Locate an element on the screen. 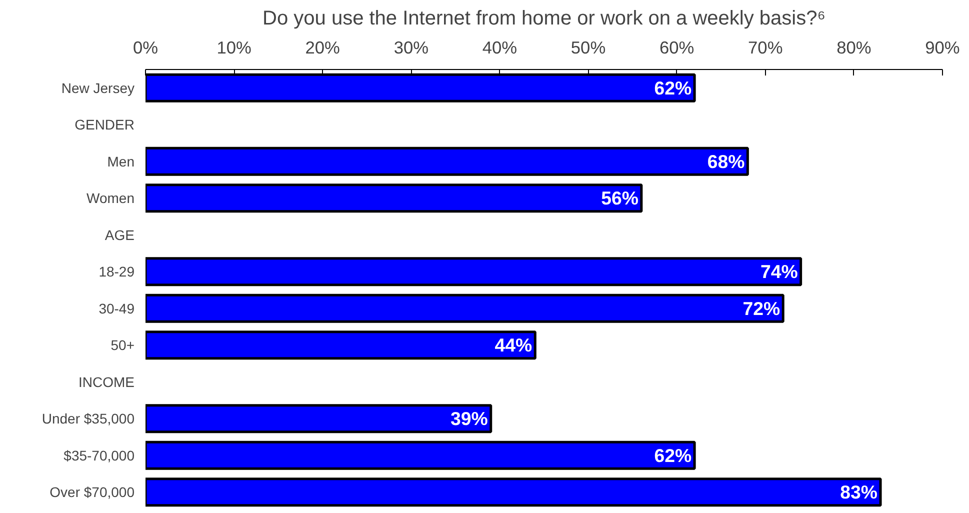 Image resolution: width=969 pixels, height=513 pixels. x-tick-label: 60% is located at coordinates (676, 48).